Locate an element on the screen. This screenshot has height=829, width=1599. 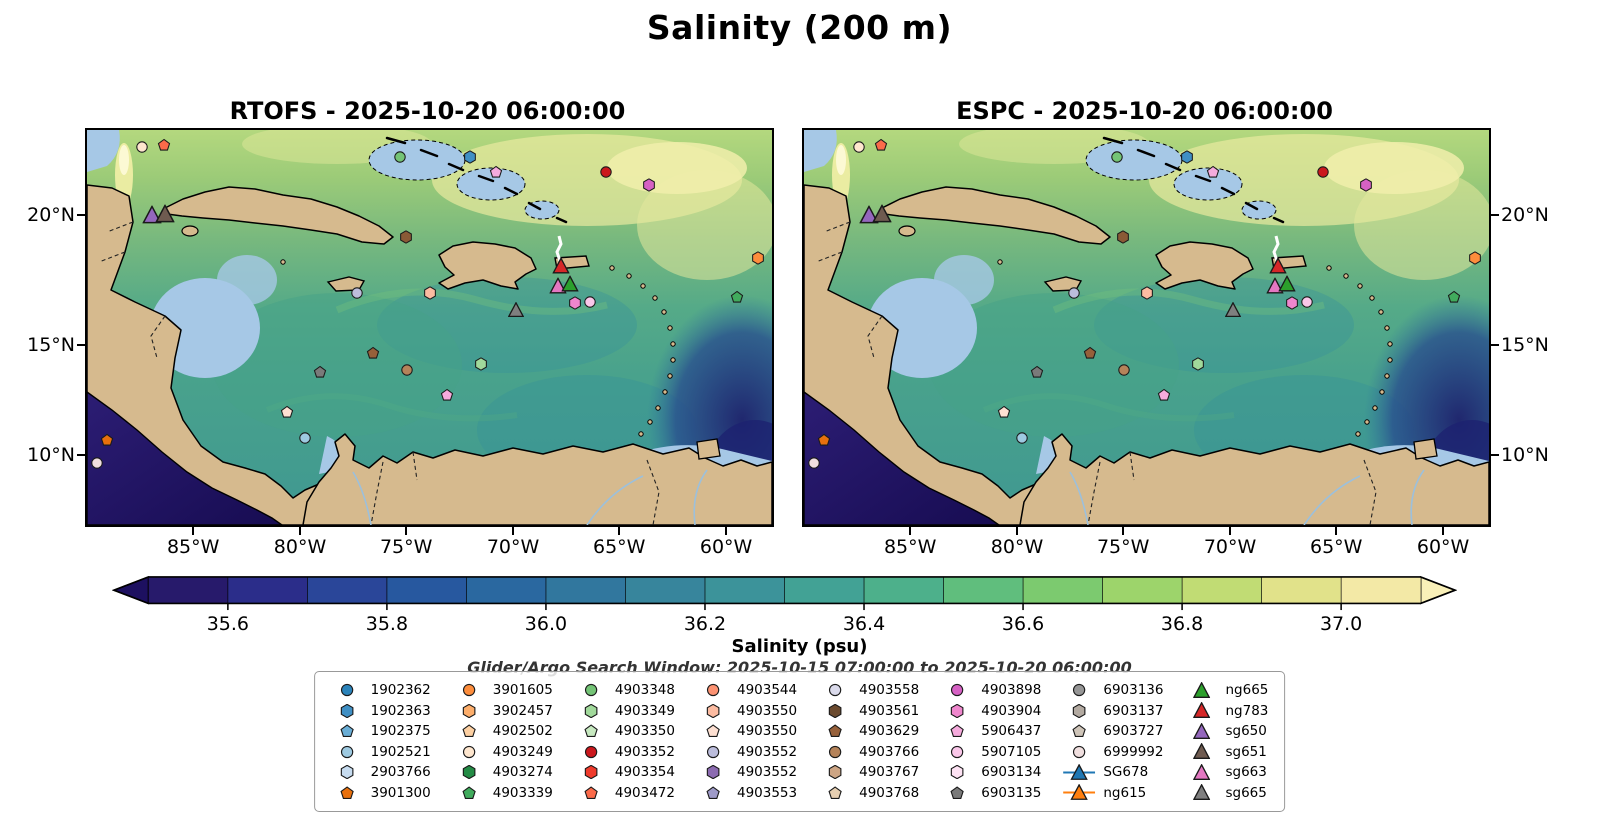
legend-label: 3901300 is located at coordinates (400, 792).